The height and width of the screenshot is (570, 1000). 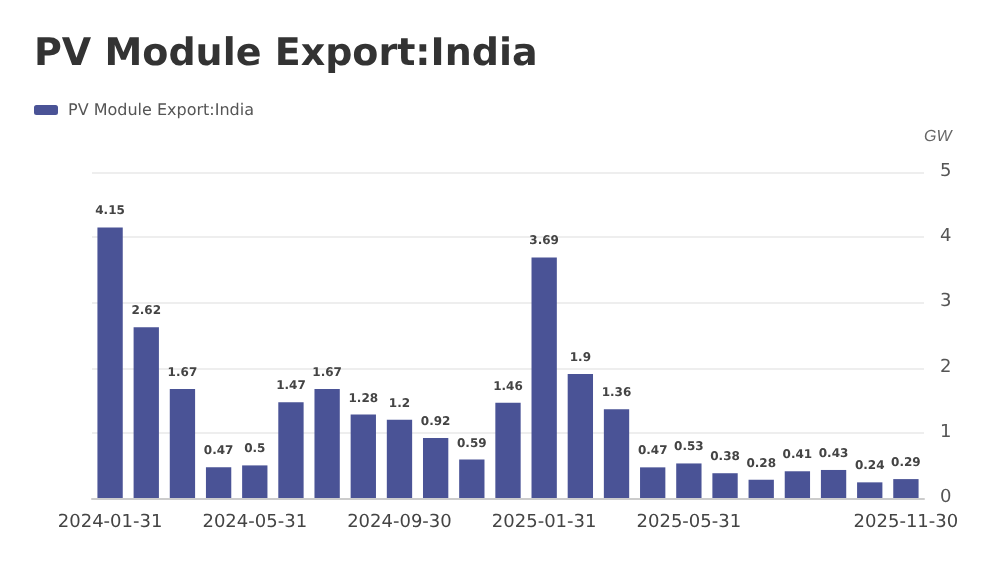 What do you see at coordinates (946, 172) in the screenshot?
I see `y-tick-label: 5` at bounding box center [946, 172].